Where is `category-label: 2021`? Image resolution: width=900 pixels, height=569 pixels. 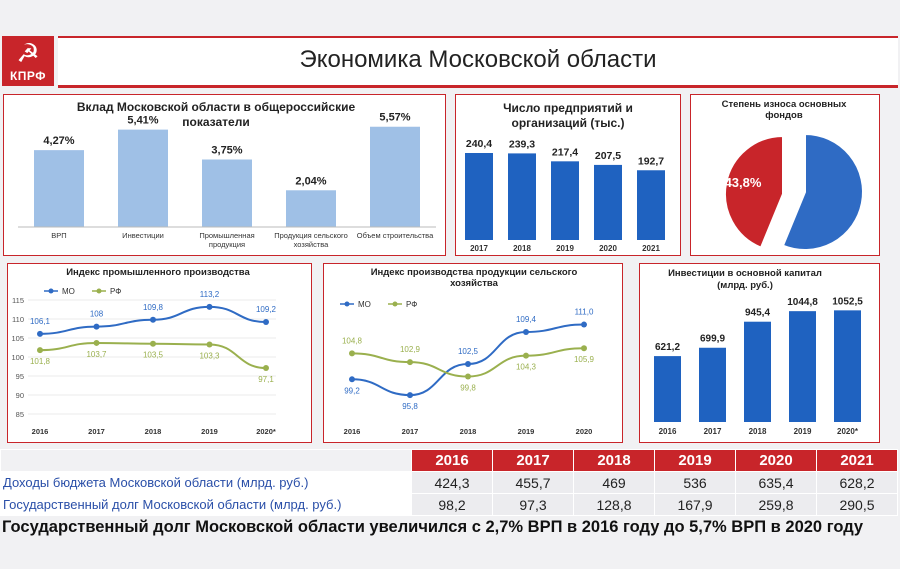 category-label: 2021 is located at coordinates (651, 248).